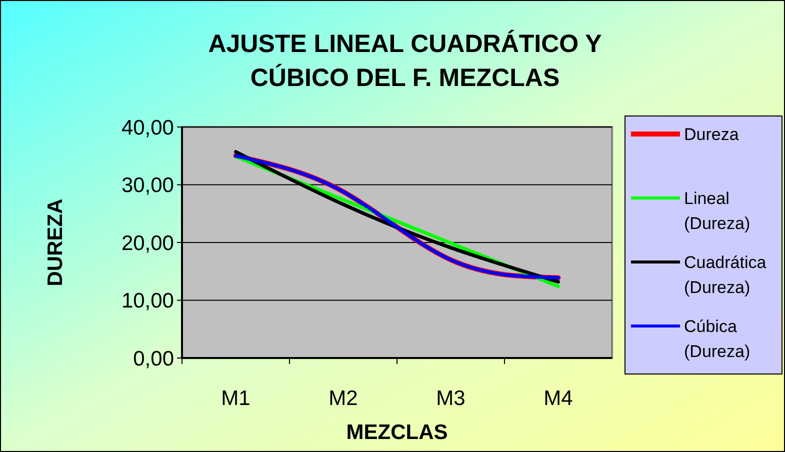  Describe the element at coordinates (397, 432) in the screenshot. I see `x-axis-title: MEZCLAS` at that location.